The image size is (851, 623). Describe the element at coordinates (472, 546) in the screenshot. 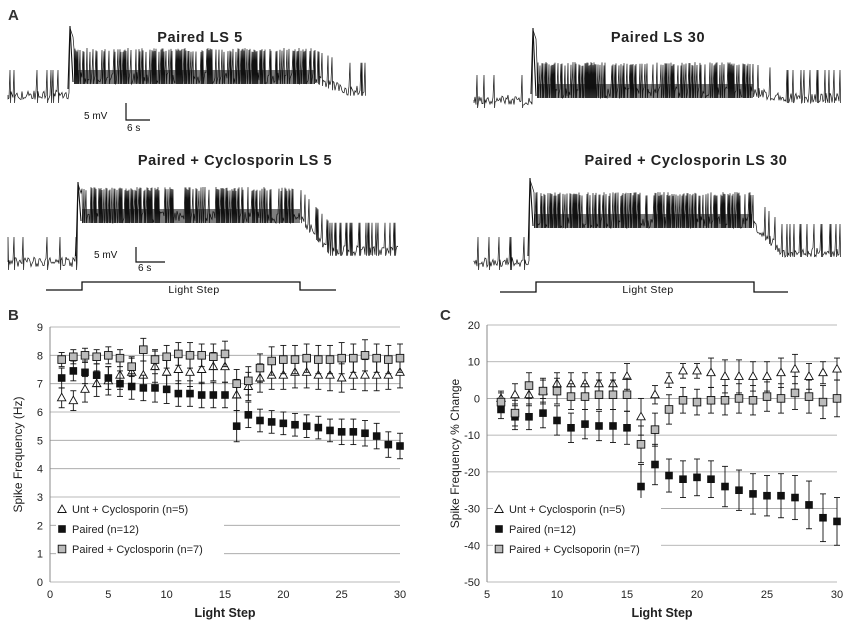

I see `y-tick-label: -40` at that location.